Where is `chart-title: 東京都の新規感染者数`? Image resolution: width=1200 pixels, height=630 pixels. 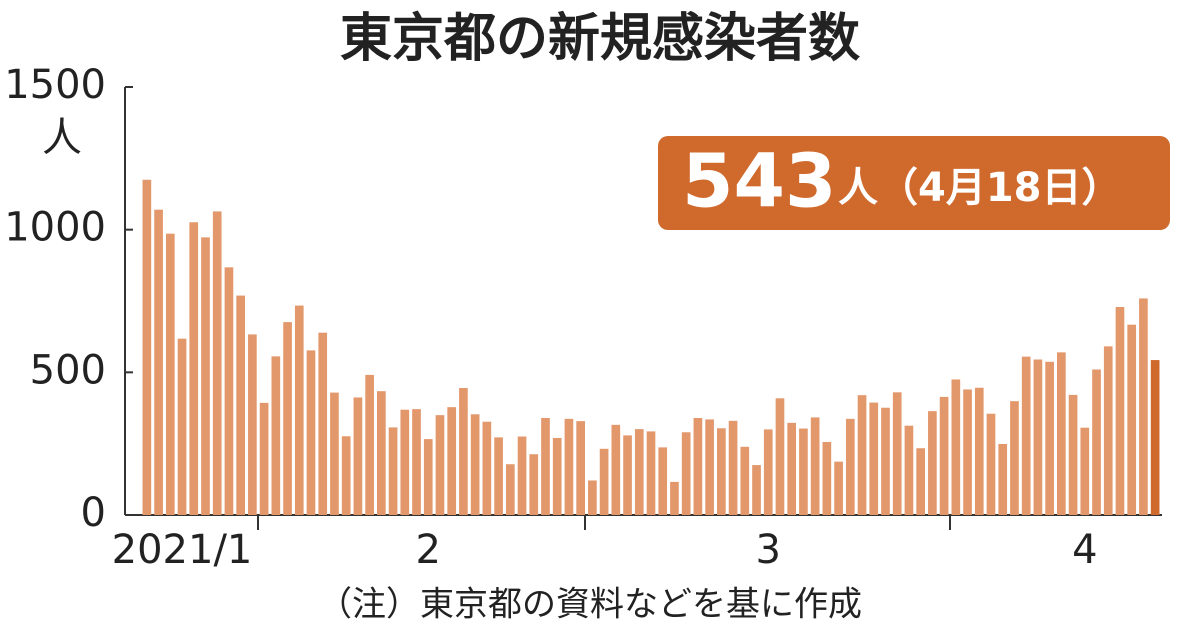 chart-title: 東京都の新規感染者数 is located at coordinates (600, 39).